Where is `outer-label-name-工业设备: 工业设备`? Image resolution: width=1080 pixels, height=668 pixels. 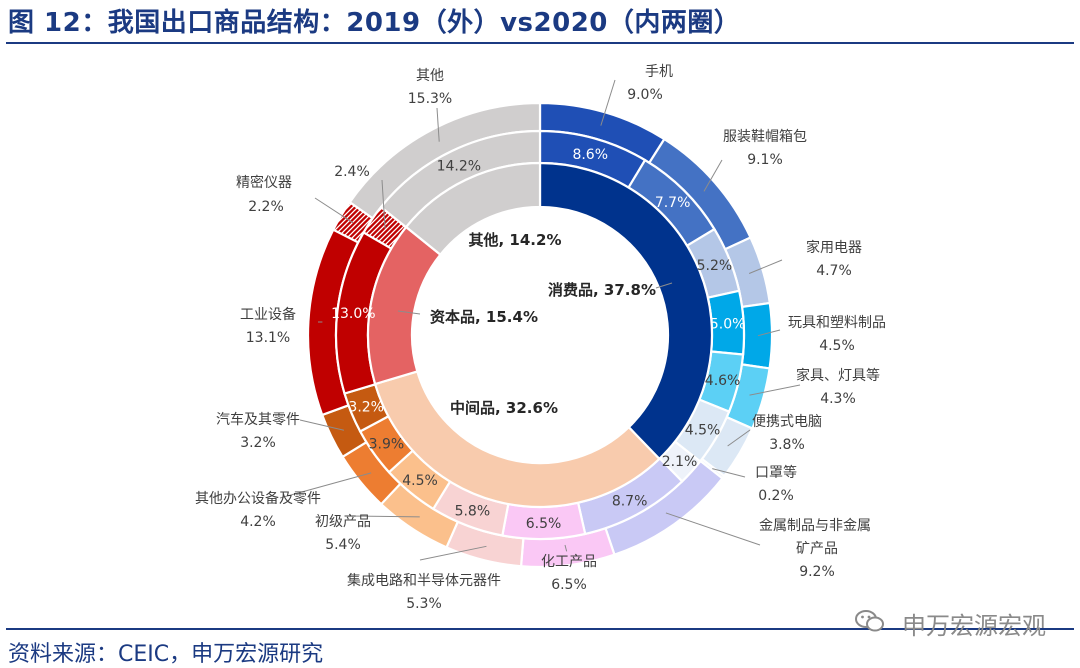
outer-label-name-工业设备: 工业设备 is located at coordinates (268, 314).